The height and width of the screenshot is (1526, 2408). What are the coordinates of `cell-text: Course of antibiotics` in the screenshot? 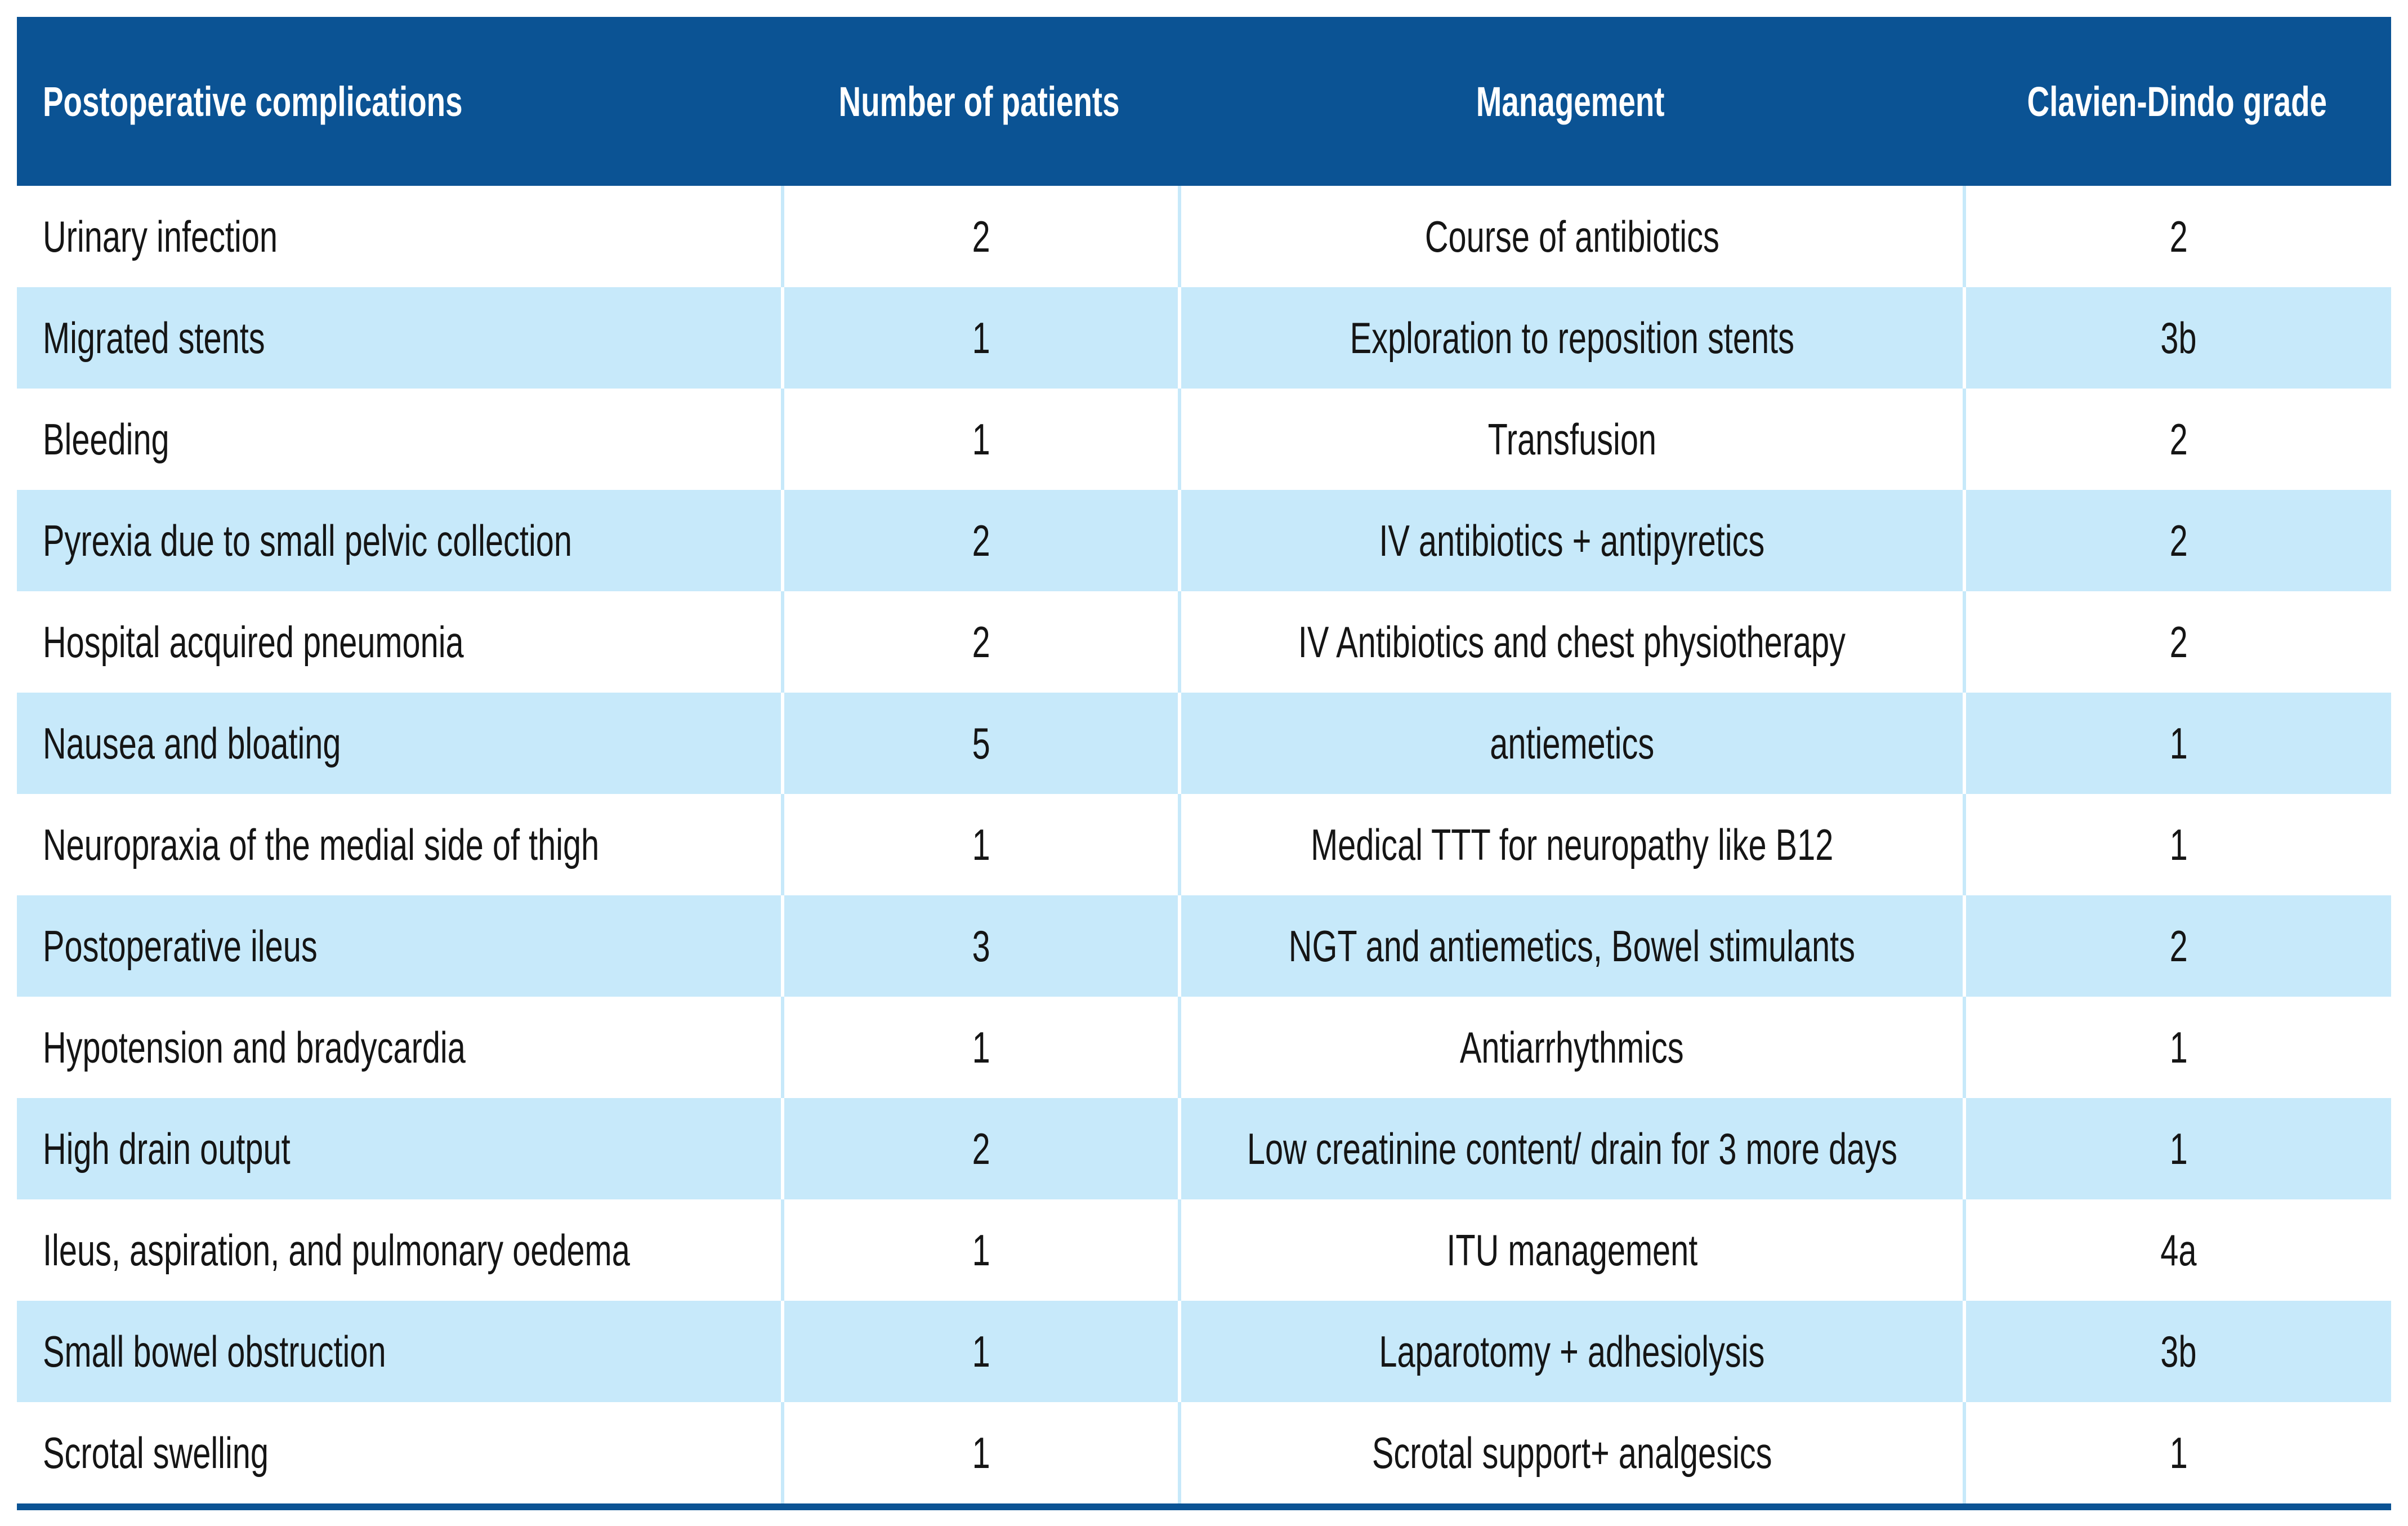 It's located at (1572, 236).